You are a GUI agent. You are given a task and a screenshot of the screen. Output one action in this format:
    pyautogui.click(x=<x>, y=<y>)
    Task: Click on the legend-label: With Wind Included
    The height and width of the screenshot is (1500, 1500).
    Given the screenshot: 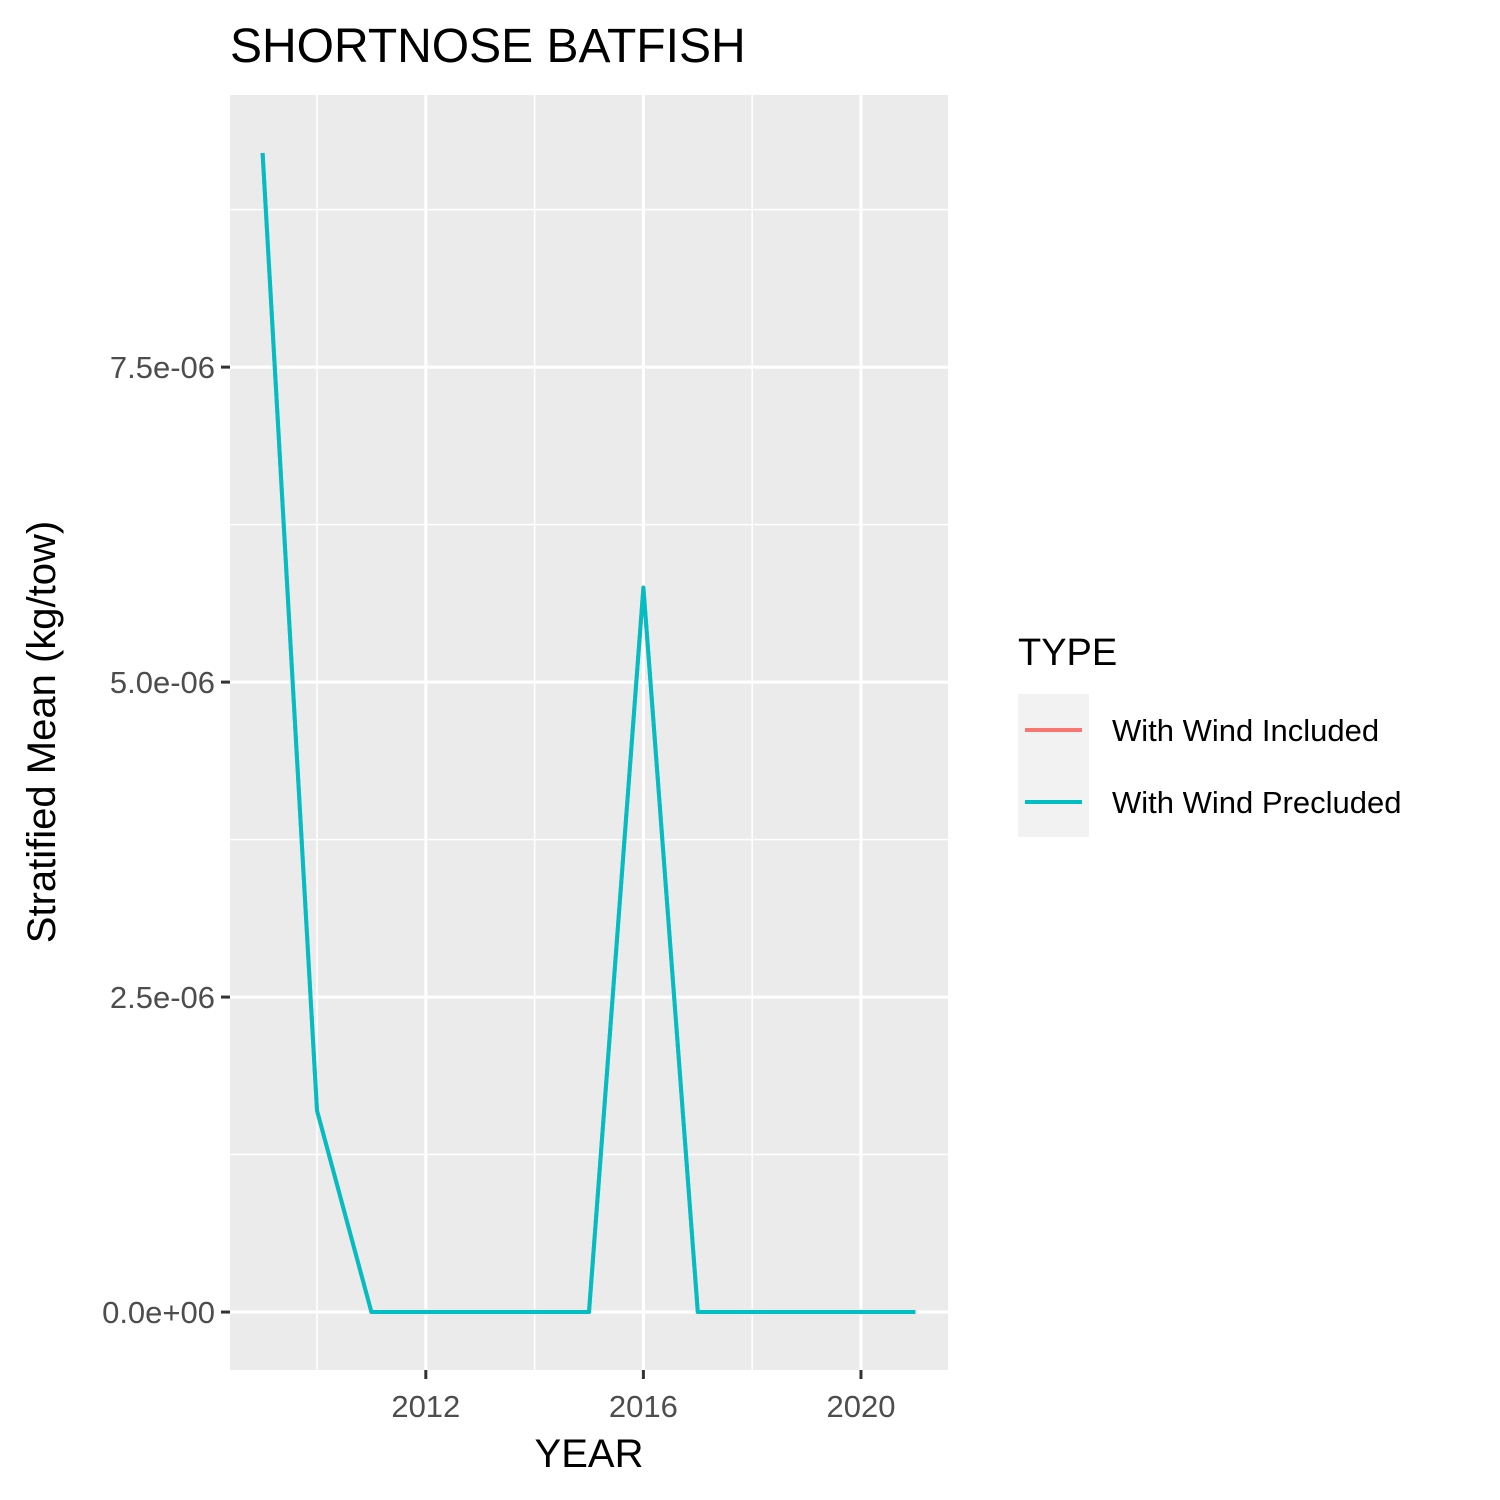 What is the action you would take?
    pyautogui.click(x=1245, y=730)
    